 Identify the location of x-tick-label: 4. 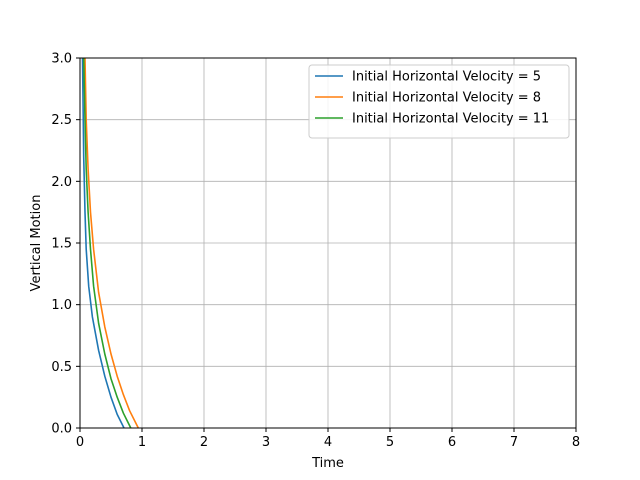
(328, 442).